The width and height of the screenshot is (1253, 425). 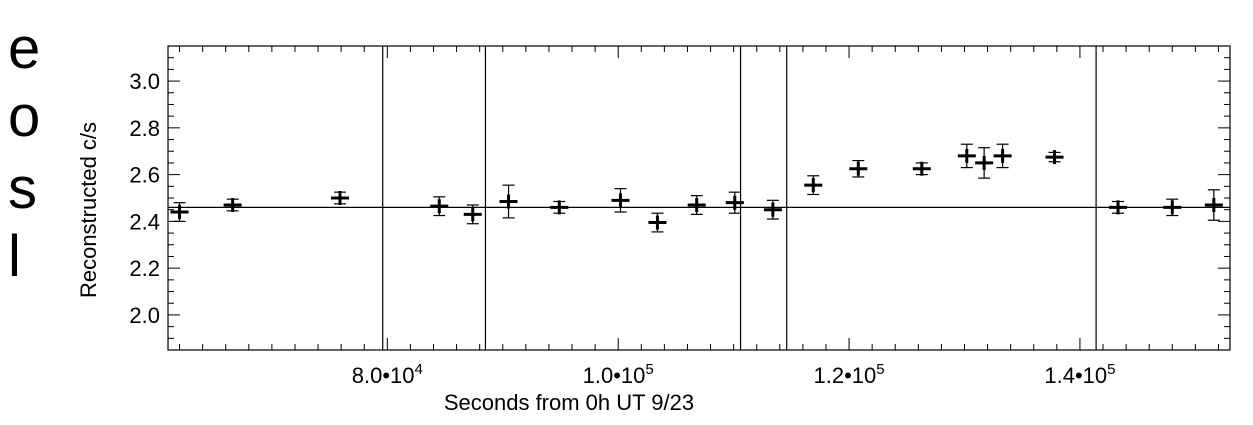 I want to click on x-axis-label: Seconds from 0h UT 9/23, so click(x=569, y=402).